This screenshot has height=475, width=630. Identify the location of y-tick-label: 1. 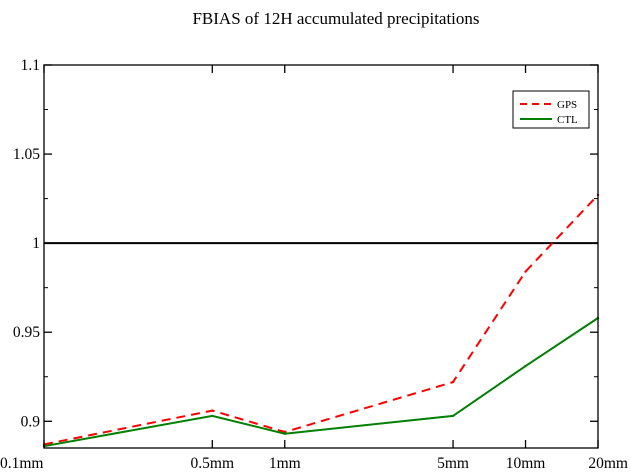
(36, 243).